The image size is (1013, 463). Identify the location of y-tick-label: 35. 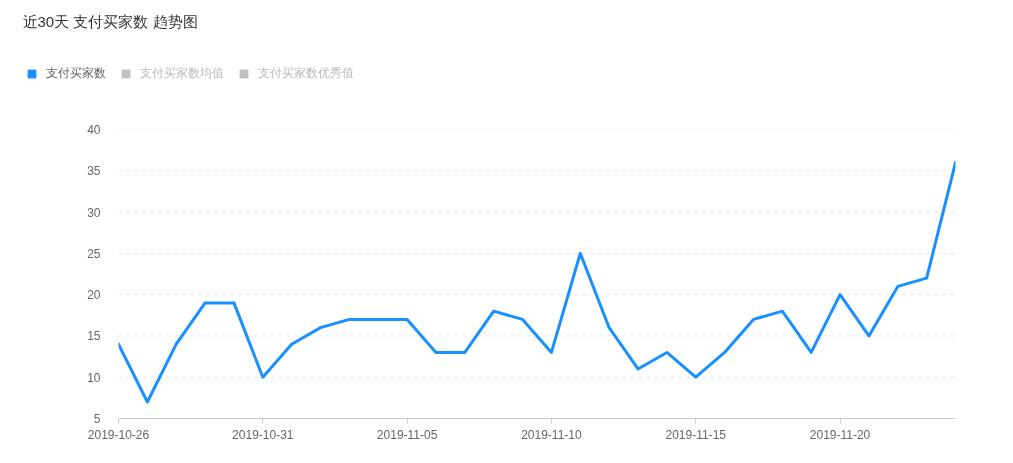
(94, 171).